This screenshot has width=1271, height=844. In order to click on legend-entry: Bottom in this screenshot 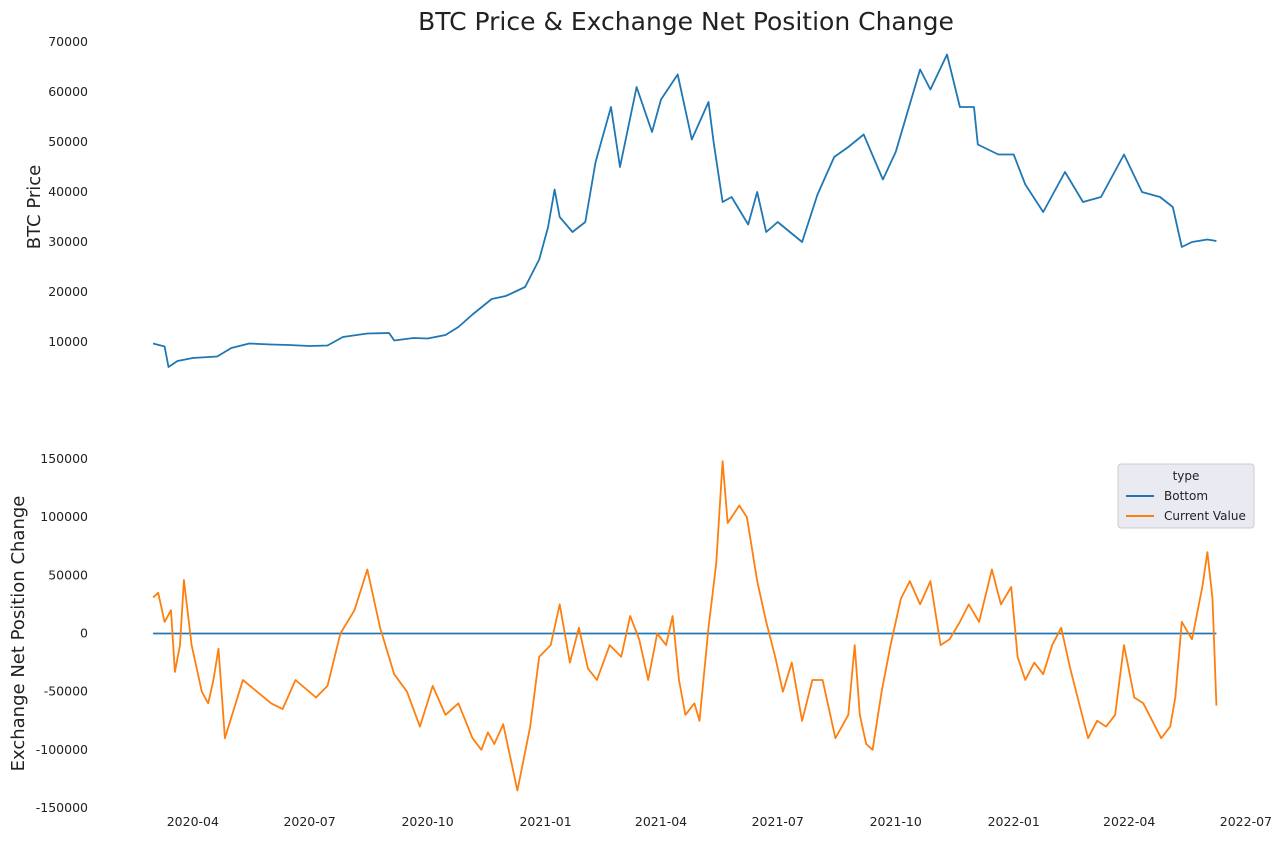, I will do `click(1186, 496)`.